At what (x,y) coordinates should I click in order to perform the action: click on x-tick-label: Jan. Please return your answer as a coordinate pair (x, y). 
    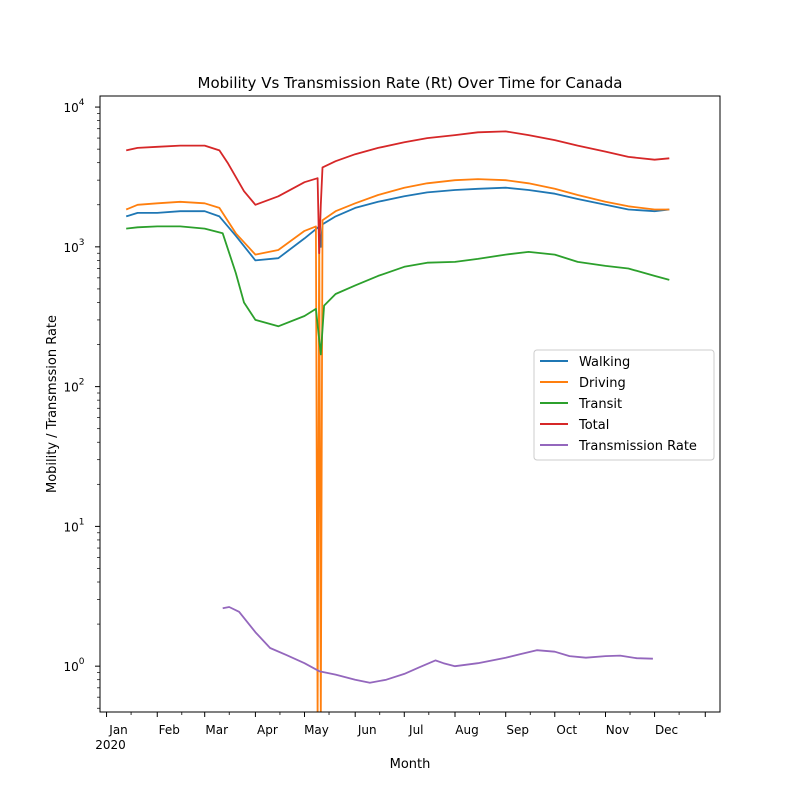
    Looking at the image, I should click on (118, 730).